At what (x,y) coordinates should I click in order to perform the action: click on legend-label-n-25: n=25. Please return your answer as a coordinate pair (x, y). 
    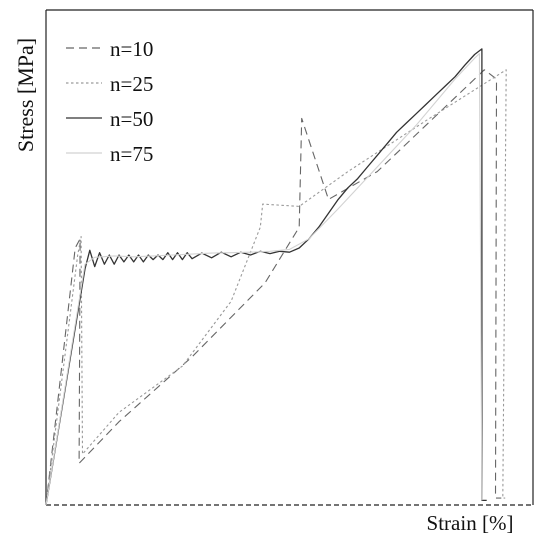
    Looking at the image, I should click on (131, 84).